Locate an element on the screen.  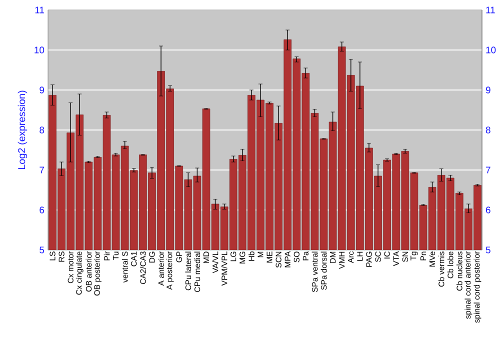
y-tick-label: 11 is located at coordinates (39, 10).